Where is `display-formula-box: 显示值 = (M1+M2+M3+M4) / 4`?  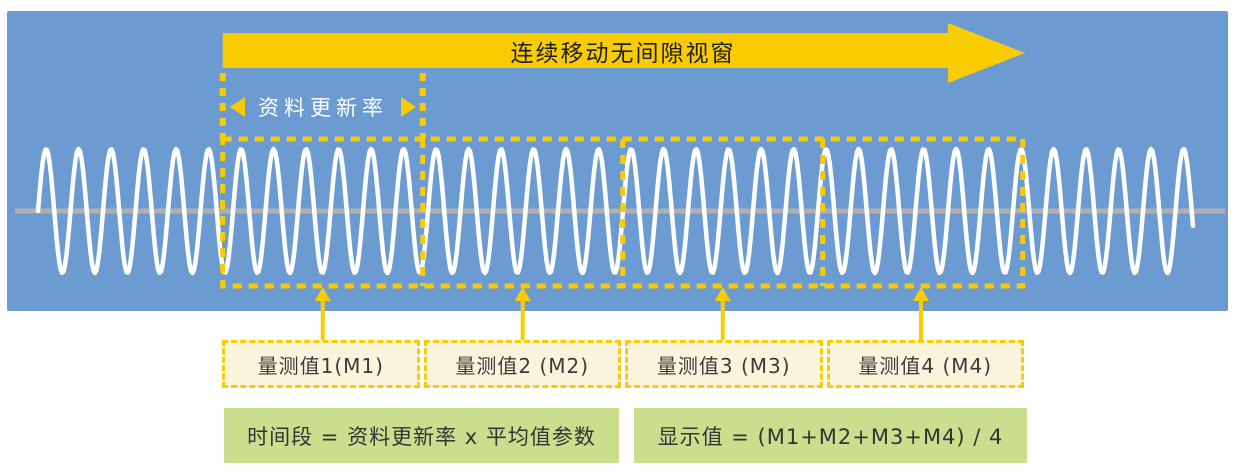 display-formula-box: 显示值 = (M1+M2+M3+M4) / 4 is located at coordinates (830, 435).